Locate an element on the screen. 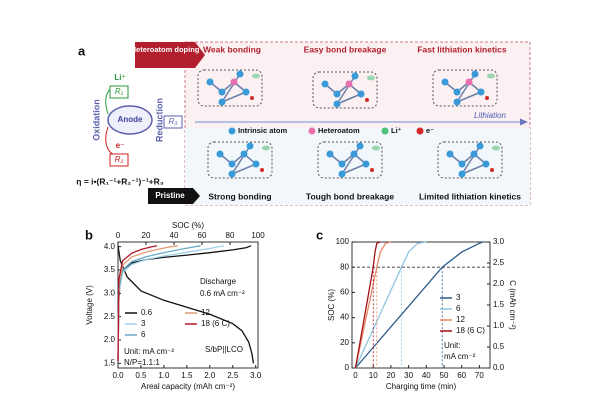 Image resolution: width=600 pixels, height=400 pixels. x-tick-label: 2.0 is located at coordinates (210, 375).